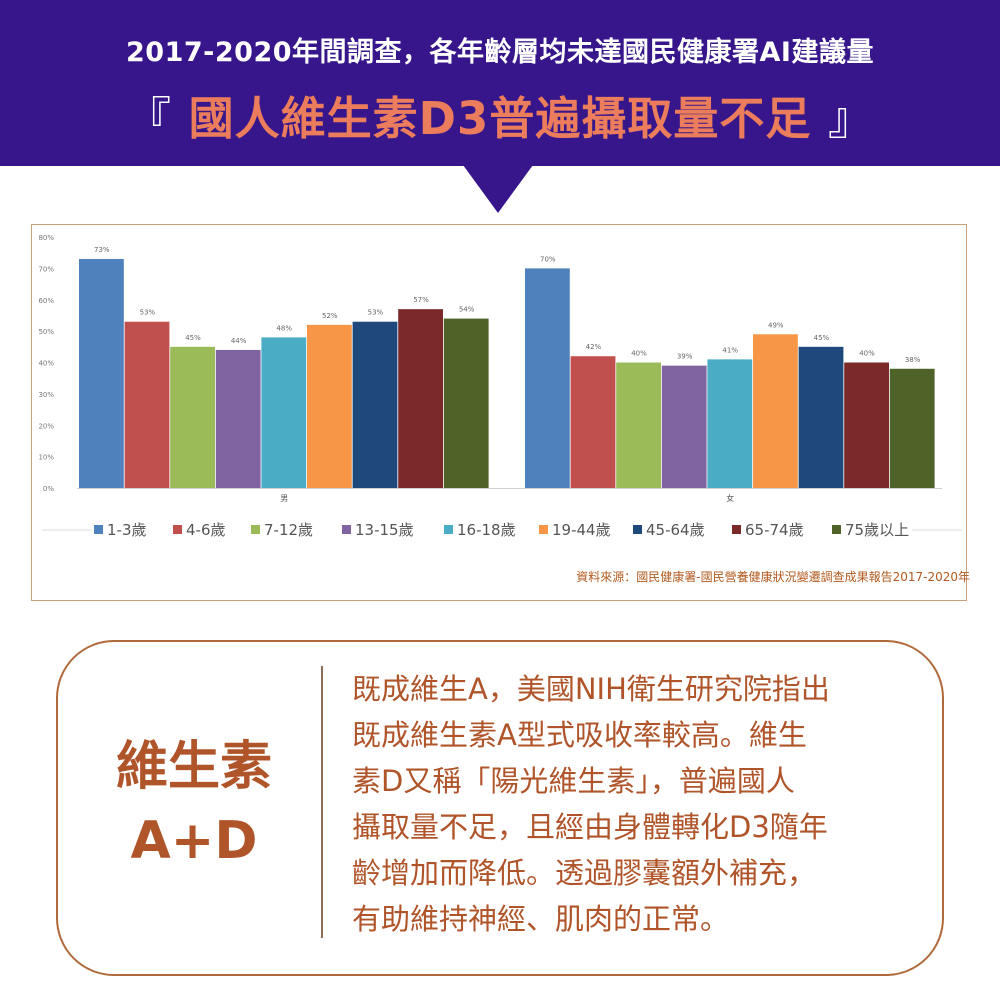  I want to click on data-label: 48%, so click(284, 328).